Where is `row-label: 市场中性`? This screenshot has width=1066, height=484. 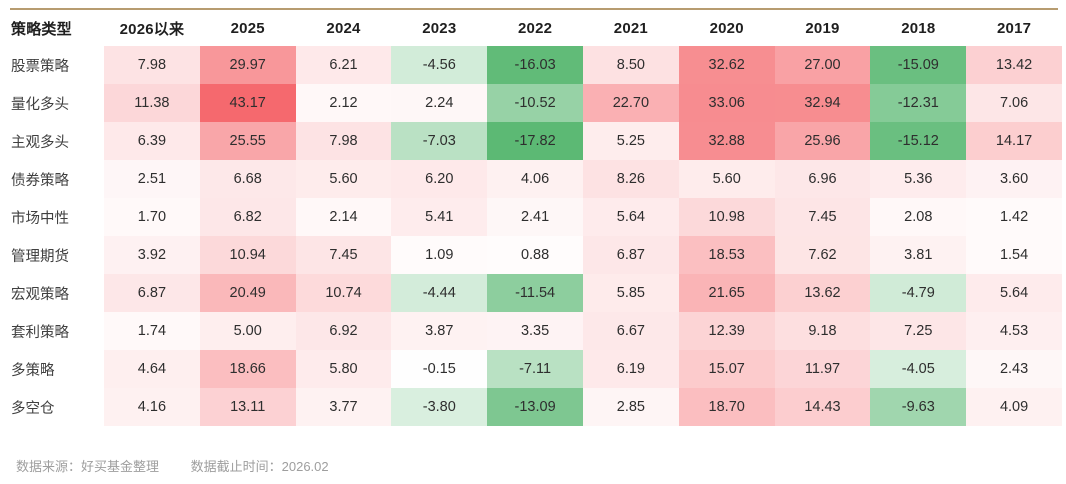
row-label: 市场中性 is located at coordinates (52, 217).